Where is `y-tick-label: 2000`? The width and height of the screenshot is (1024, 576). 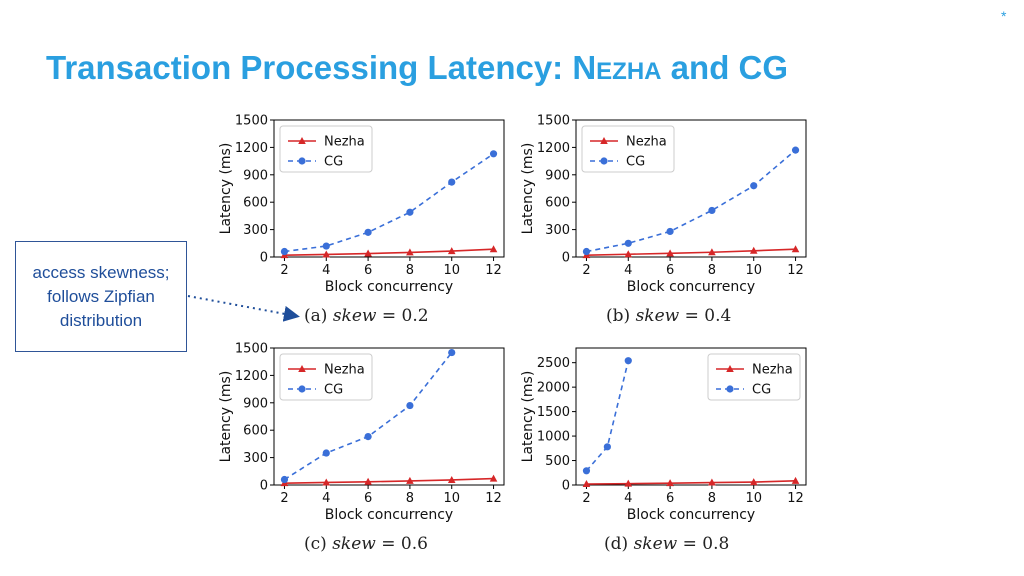 y-tick-label: 2000 is located at coordinates (553, 388).